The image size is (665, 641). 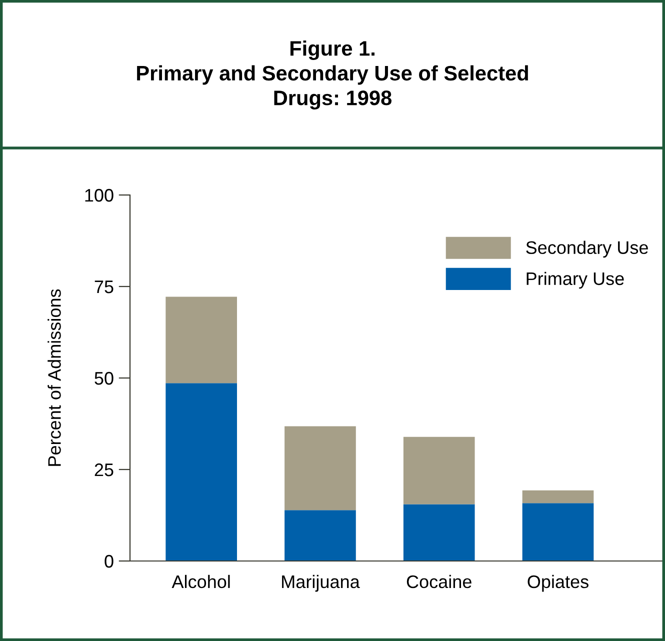 What do you see at coordinates (109, 561) in the screenshot?
I see `y-tick-label: 0` at bounding box center [109, 561].